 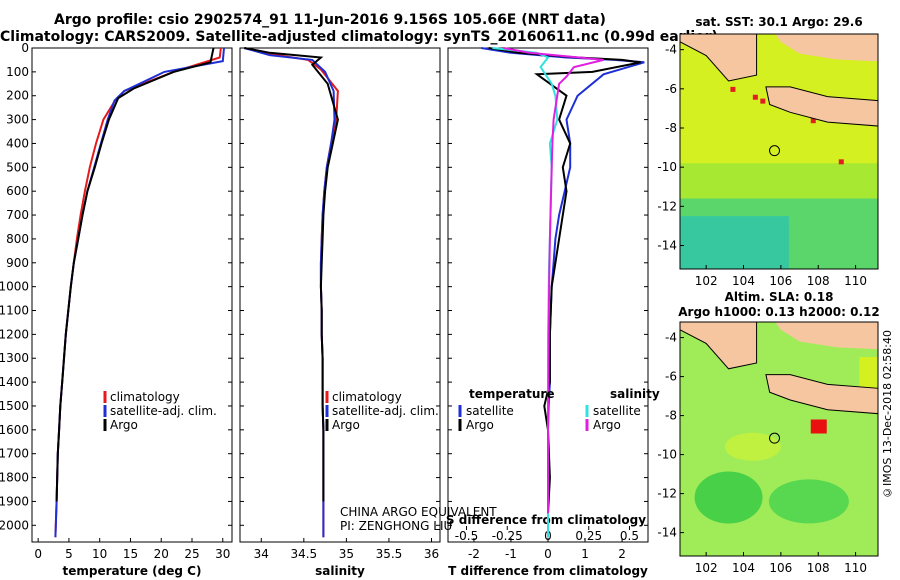 I want to click on y-tick-label: 1800, so click(x=14, y=478).